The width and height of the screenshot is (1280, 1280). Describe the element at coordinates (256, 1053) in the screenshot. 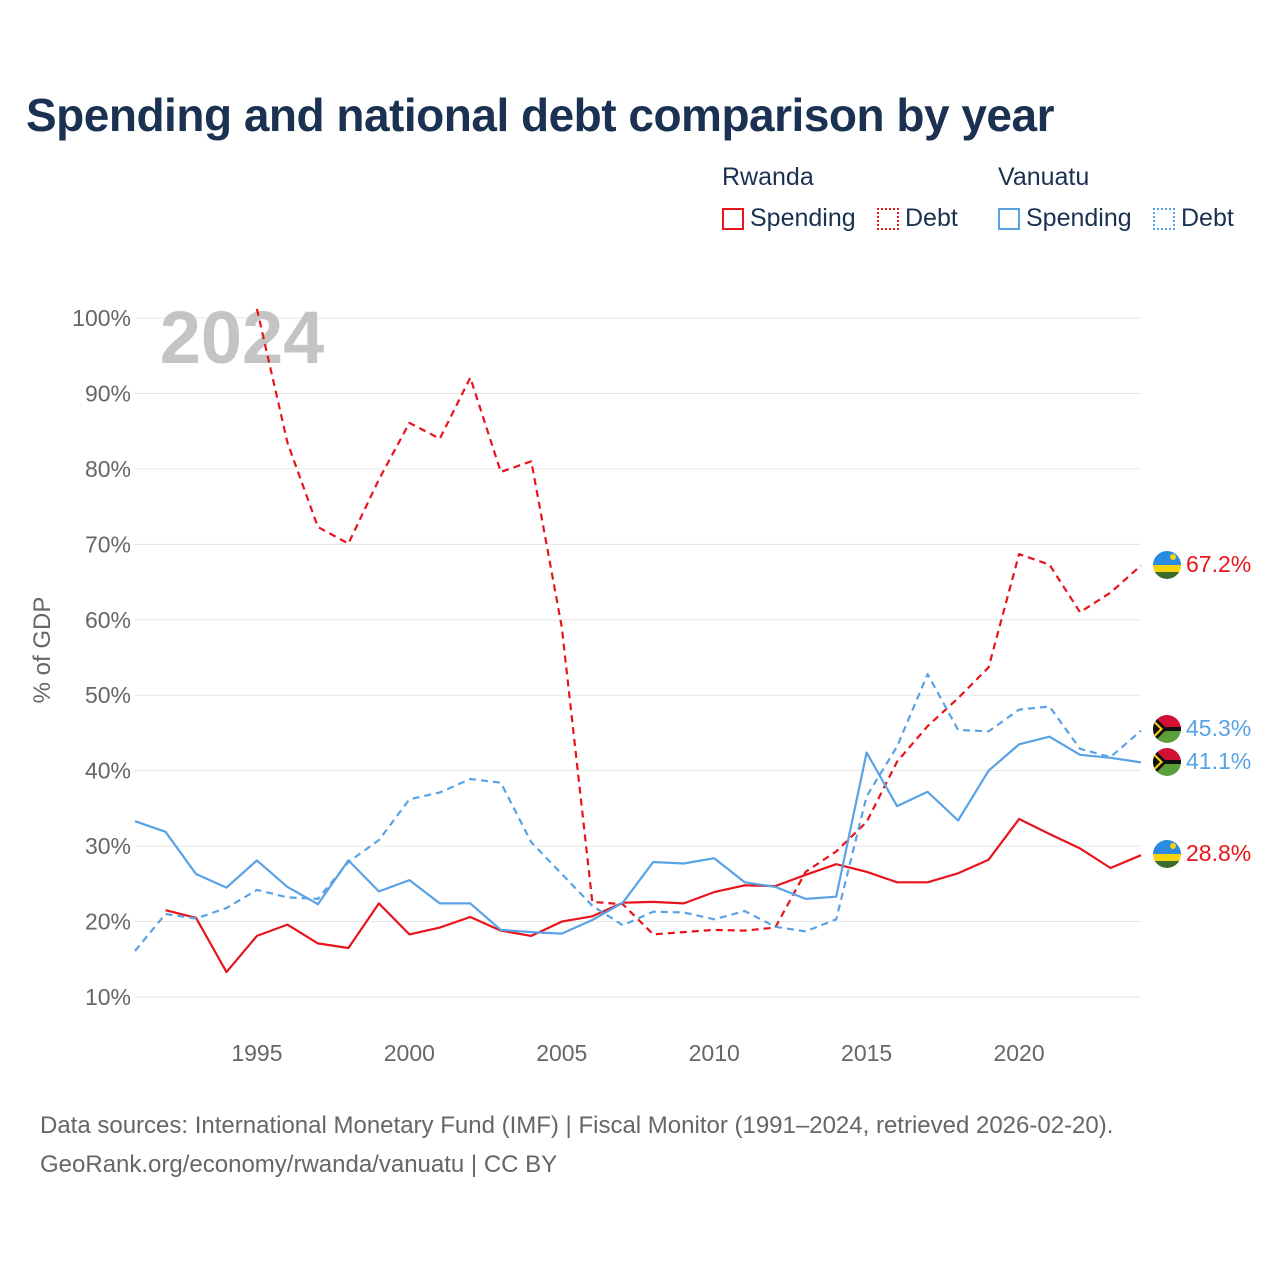

I see `x-tick-label: 1995` at that location.